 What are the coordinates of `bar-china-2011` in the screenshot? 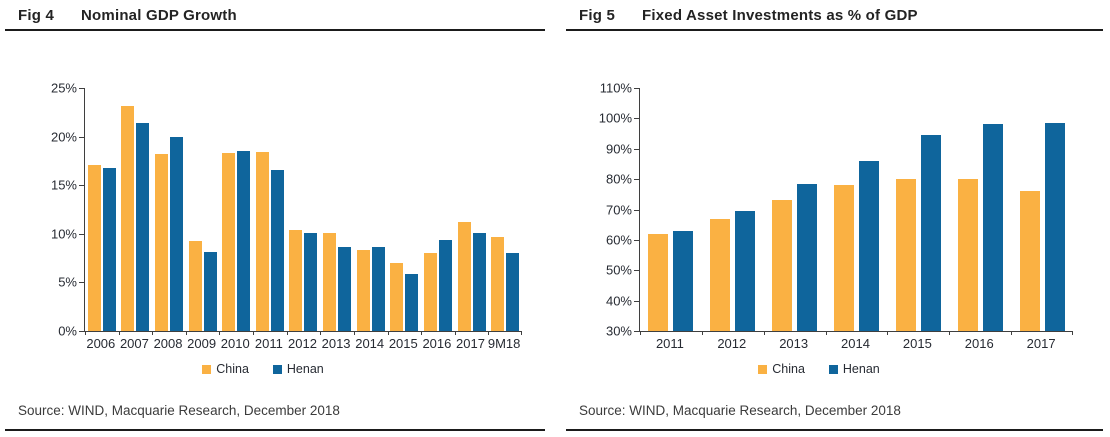 It's located at (658, 282).